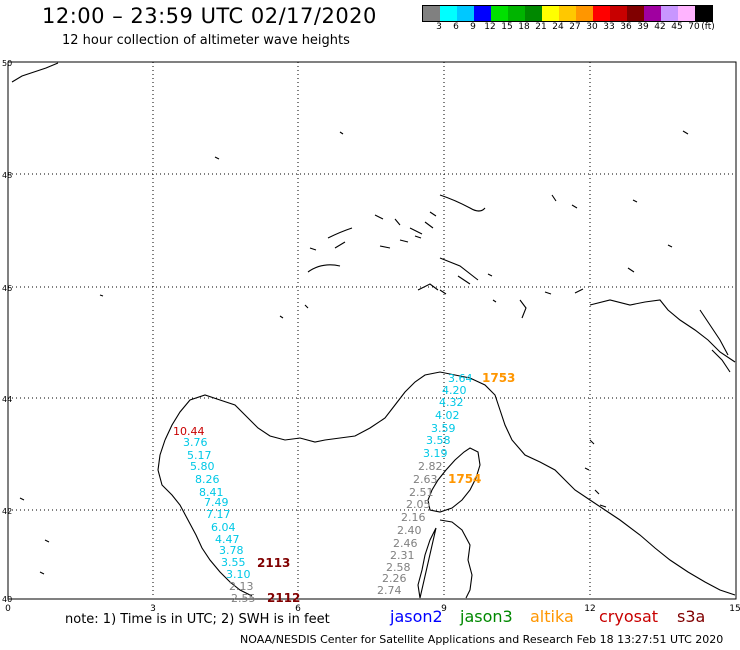 The height and width of the screenshot is (650, 740). What do you see at coordinates (398, 567) in the screenshot?
I see `east-track-value: 2.58` at bounding box center [398, 567].